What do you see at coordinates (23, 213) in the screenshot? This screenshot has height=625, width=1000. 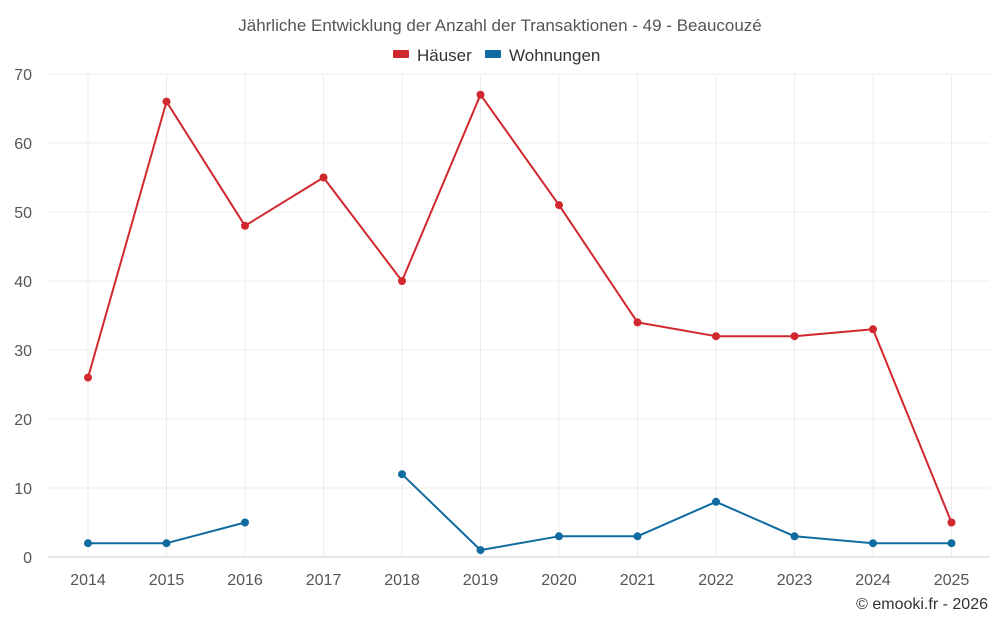 I see `y-tick-label: 50` at bounding box center [23, 213].